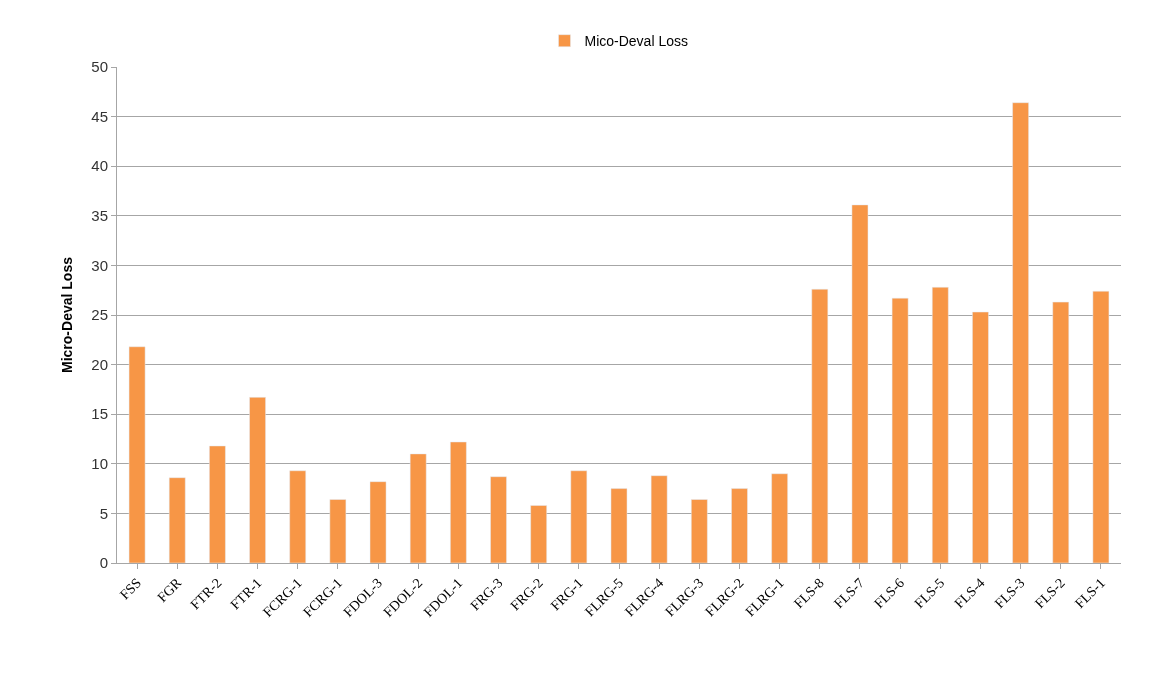 The width and height of the screenshot is (1158, 677). Describe the element at coordinates (131, 589) in the screenshot. I see `x-tick-label: FSS` at that location.